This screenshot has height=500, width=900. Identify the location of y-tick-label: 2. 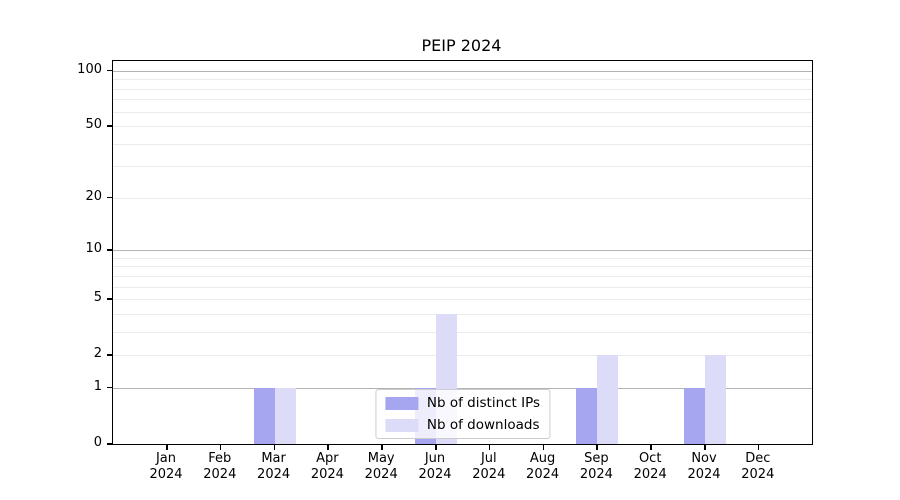
(97, 354).